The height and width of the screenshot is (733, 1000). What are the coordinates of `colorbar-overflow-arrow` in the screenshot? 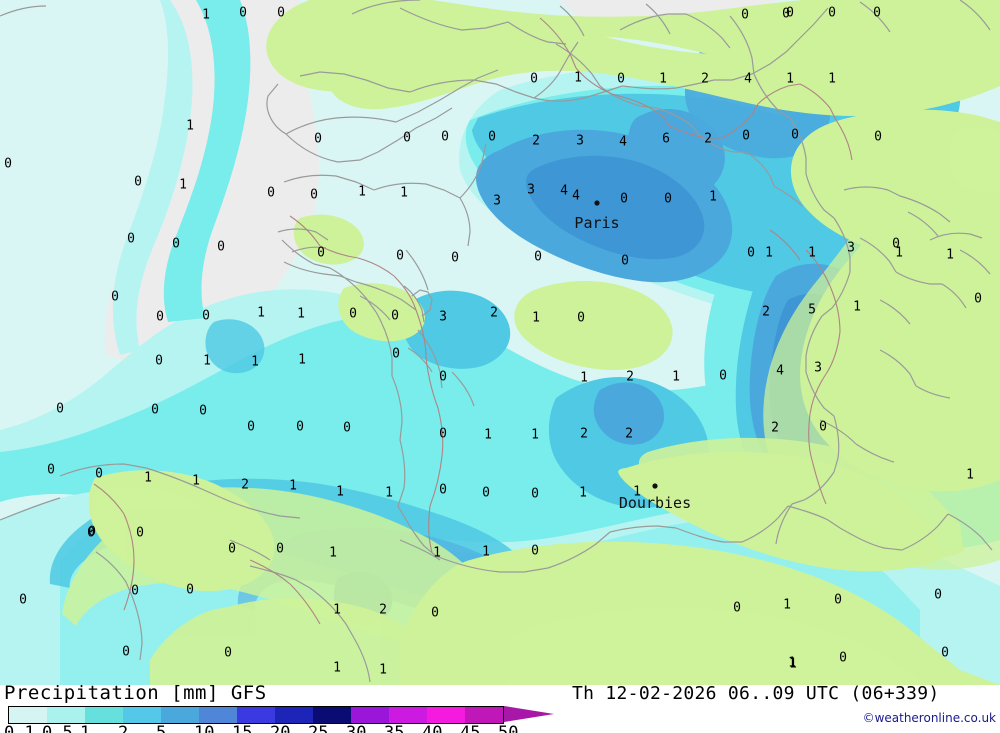 It's located at (529, 714).